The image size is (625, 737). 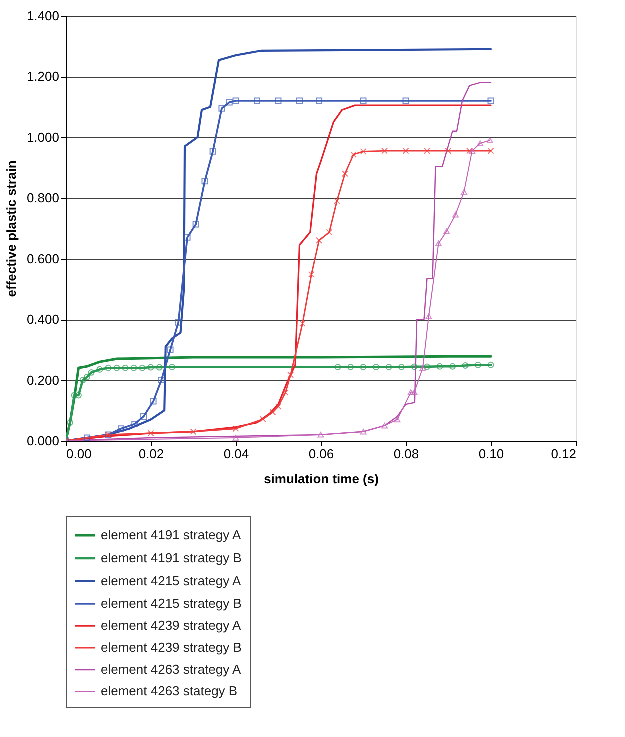 What do you see at coordinates (43, 320) in the screenshot?
I see `y-tick-label: 0.400` at bounding box center [43, 320].